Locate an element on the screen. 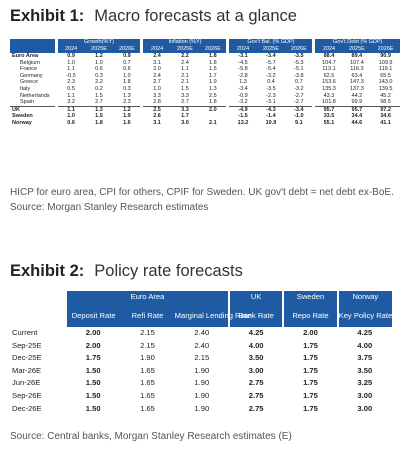 The image size is (410, 456). table-cell: 109.9 is located at coordinates (385, 62).